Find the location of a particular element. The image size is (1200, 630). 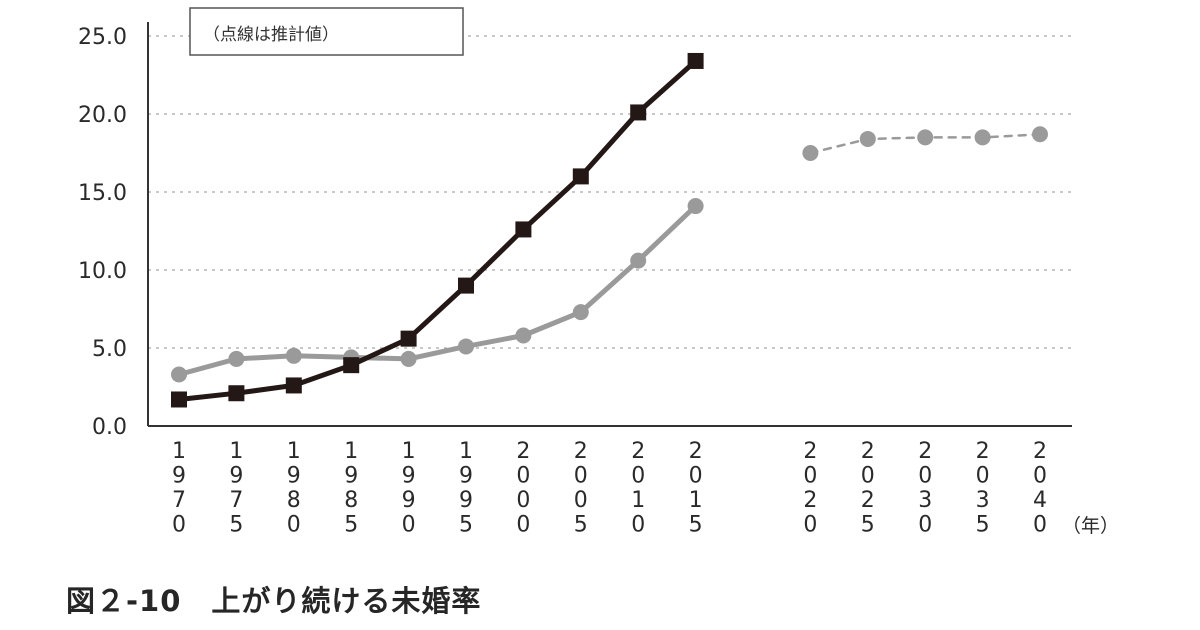

y-tick-label: 5.0 is located at coordinates (109, 349).